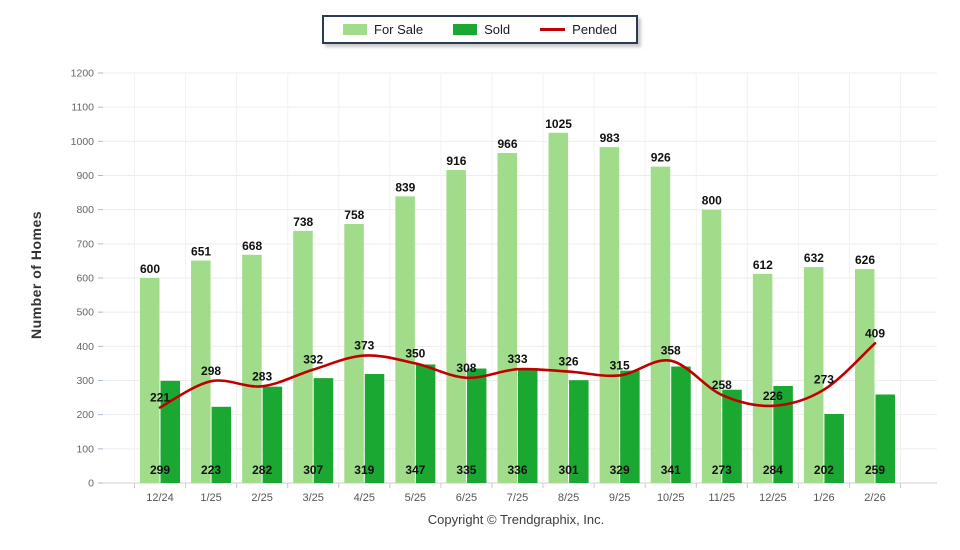  Describe the element at coordinates (466, 498) in the screenshot. I see `svg-text: 6/25` at that location.